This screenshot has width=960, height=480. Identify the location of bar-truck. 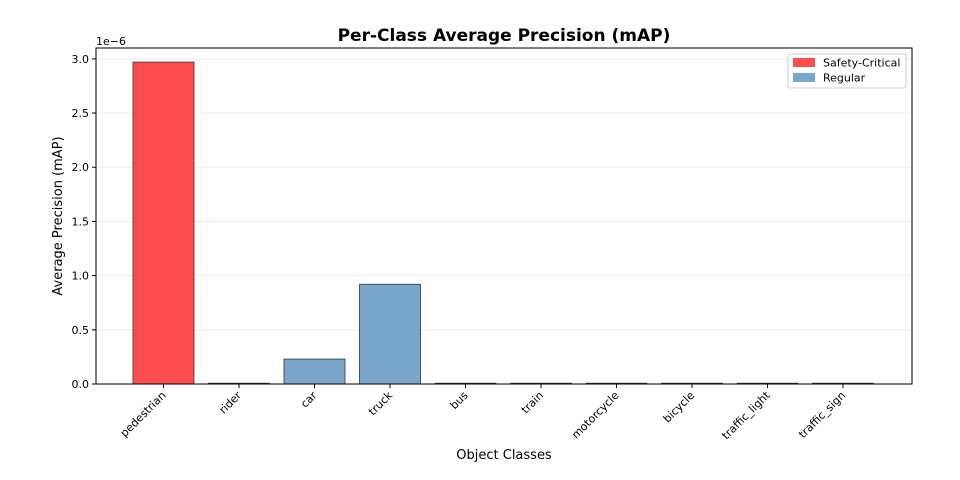
(390, 334).